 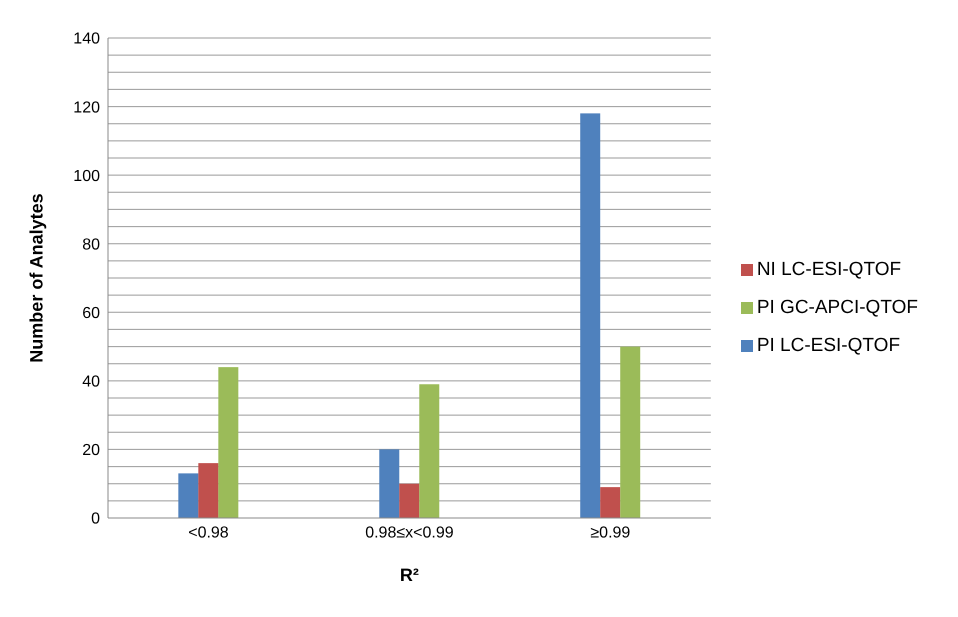 What do you see at coordinates (409, 574) in the screenshot?
I see `x-axis-title: R²` at bounding box center [409, 574].